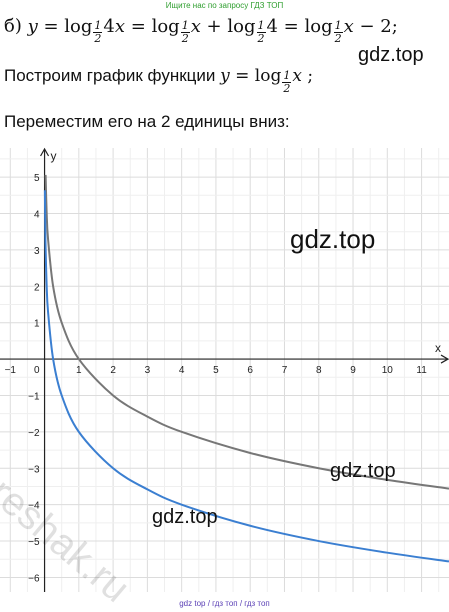  Describe the element at coordinates (37, 178) in the screenshot. I see `y-tick-label: 5` at that location.